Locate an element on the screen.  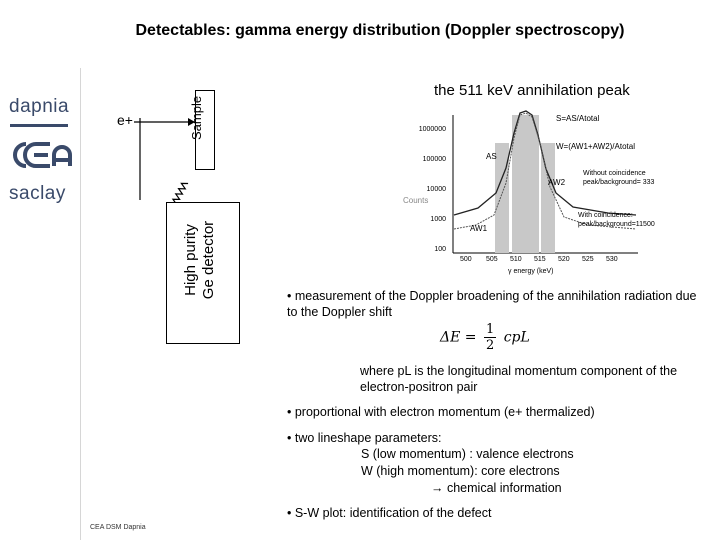
sample-label: Sample is located at coordinates (196, 117).